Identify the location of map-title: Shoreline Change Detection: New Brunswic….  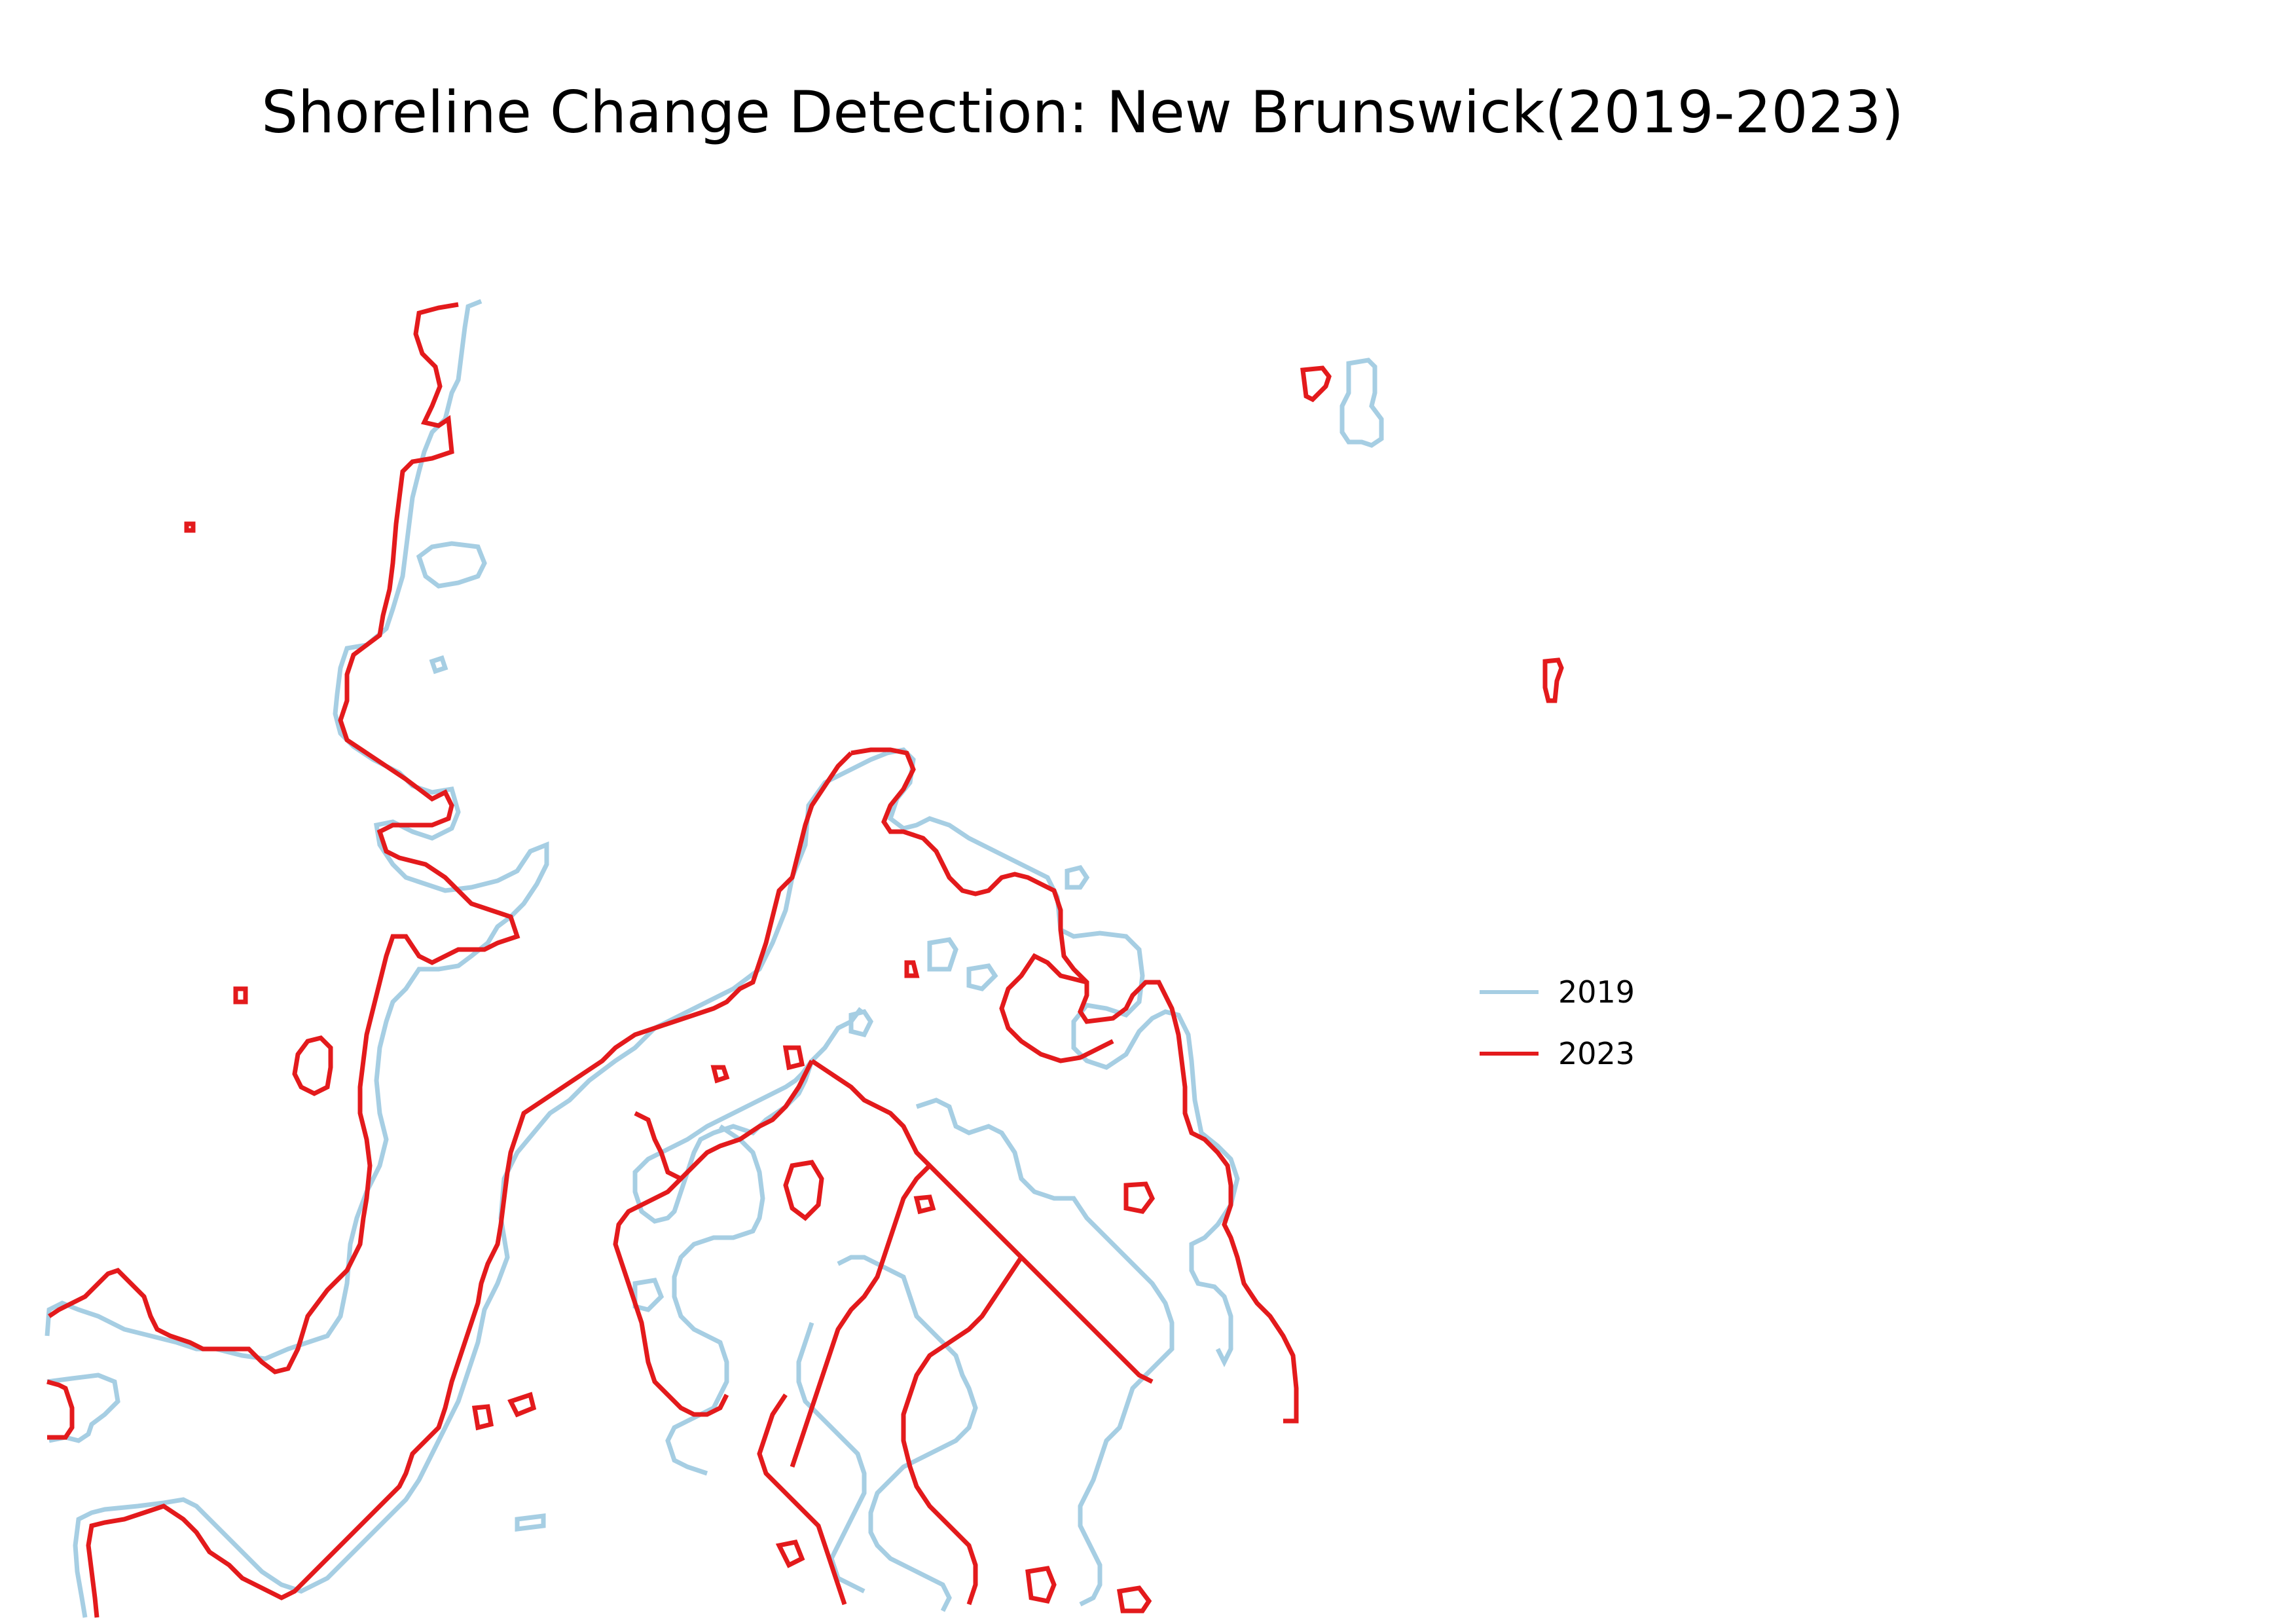
(1082, 112).